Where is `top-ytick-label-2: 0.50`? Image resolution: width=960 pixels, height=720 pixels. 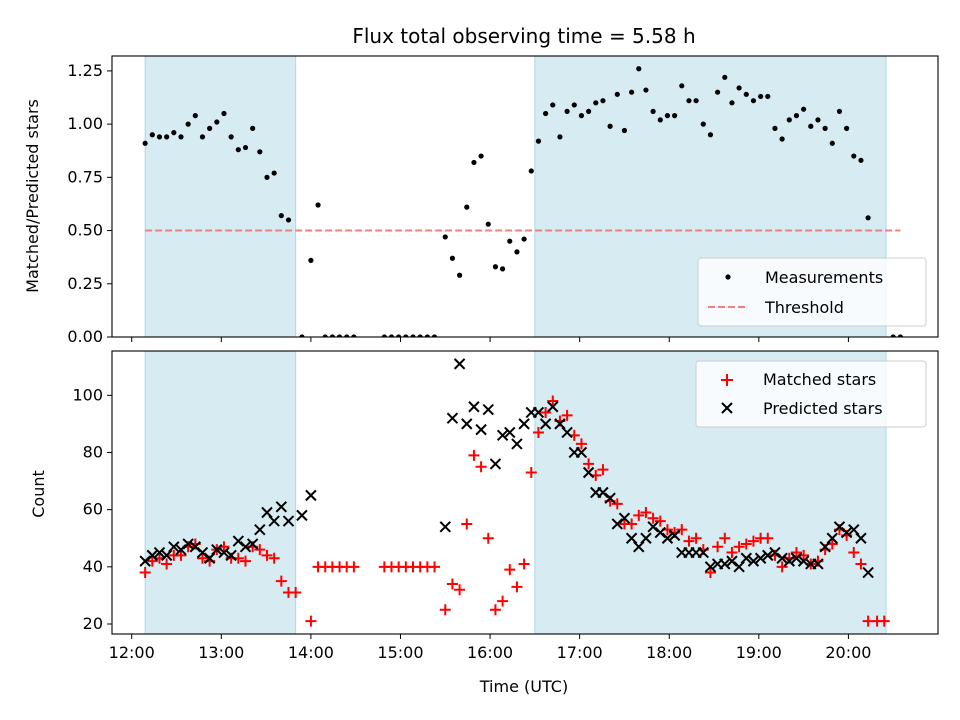 top-ytick-label-2: 0.50 is located at coordinates (85, 230).